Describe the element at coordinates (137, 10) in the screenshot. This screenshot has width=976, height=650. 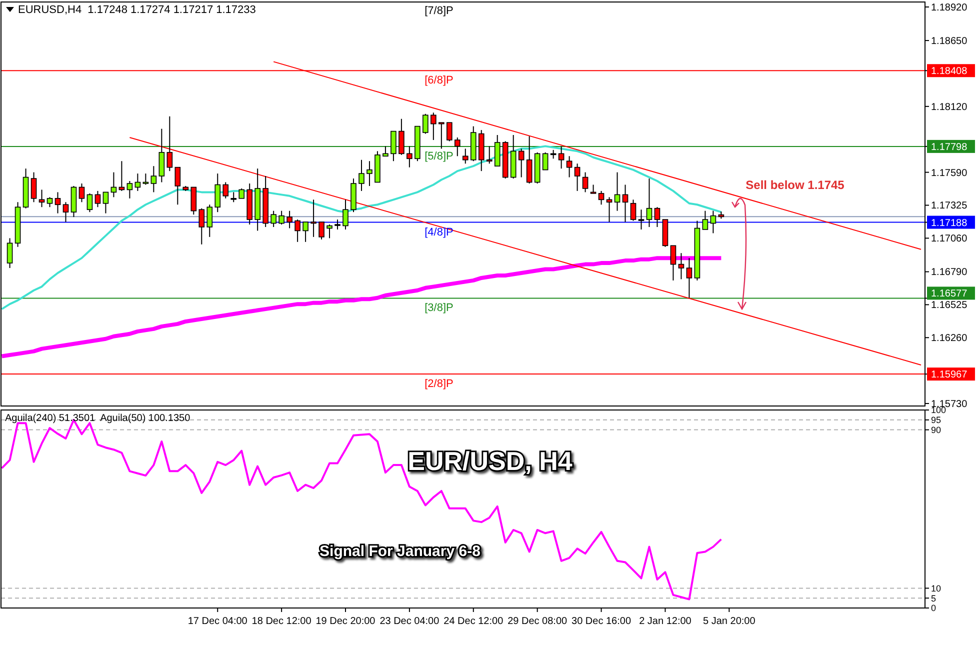
I see `chart-title: EURUSD,H4 1.17248 1.17274 1.17217 1.17233` at that location.